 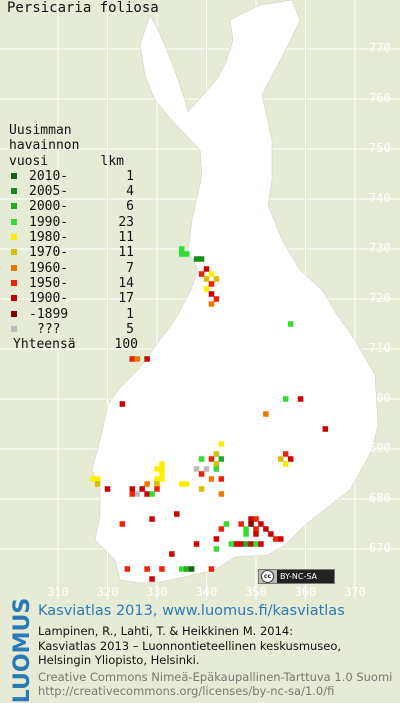 I want to click on legend-row: 2010- 1, so click(x=71, y=176).